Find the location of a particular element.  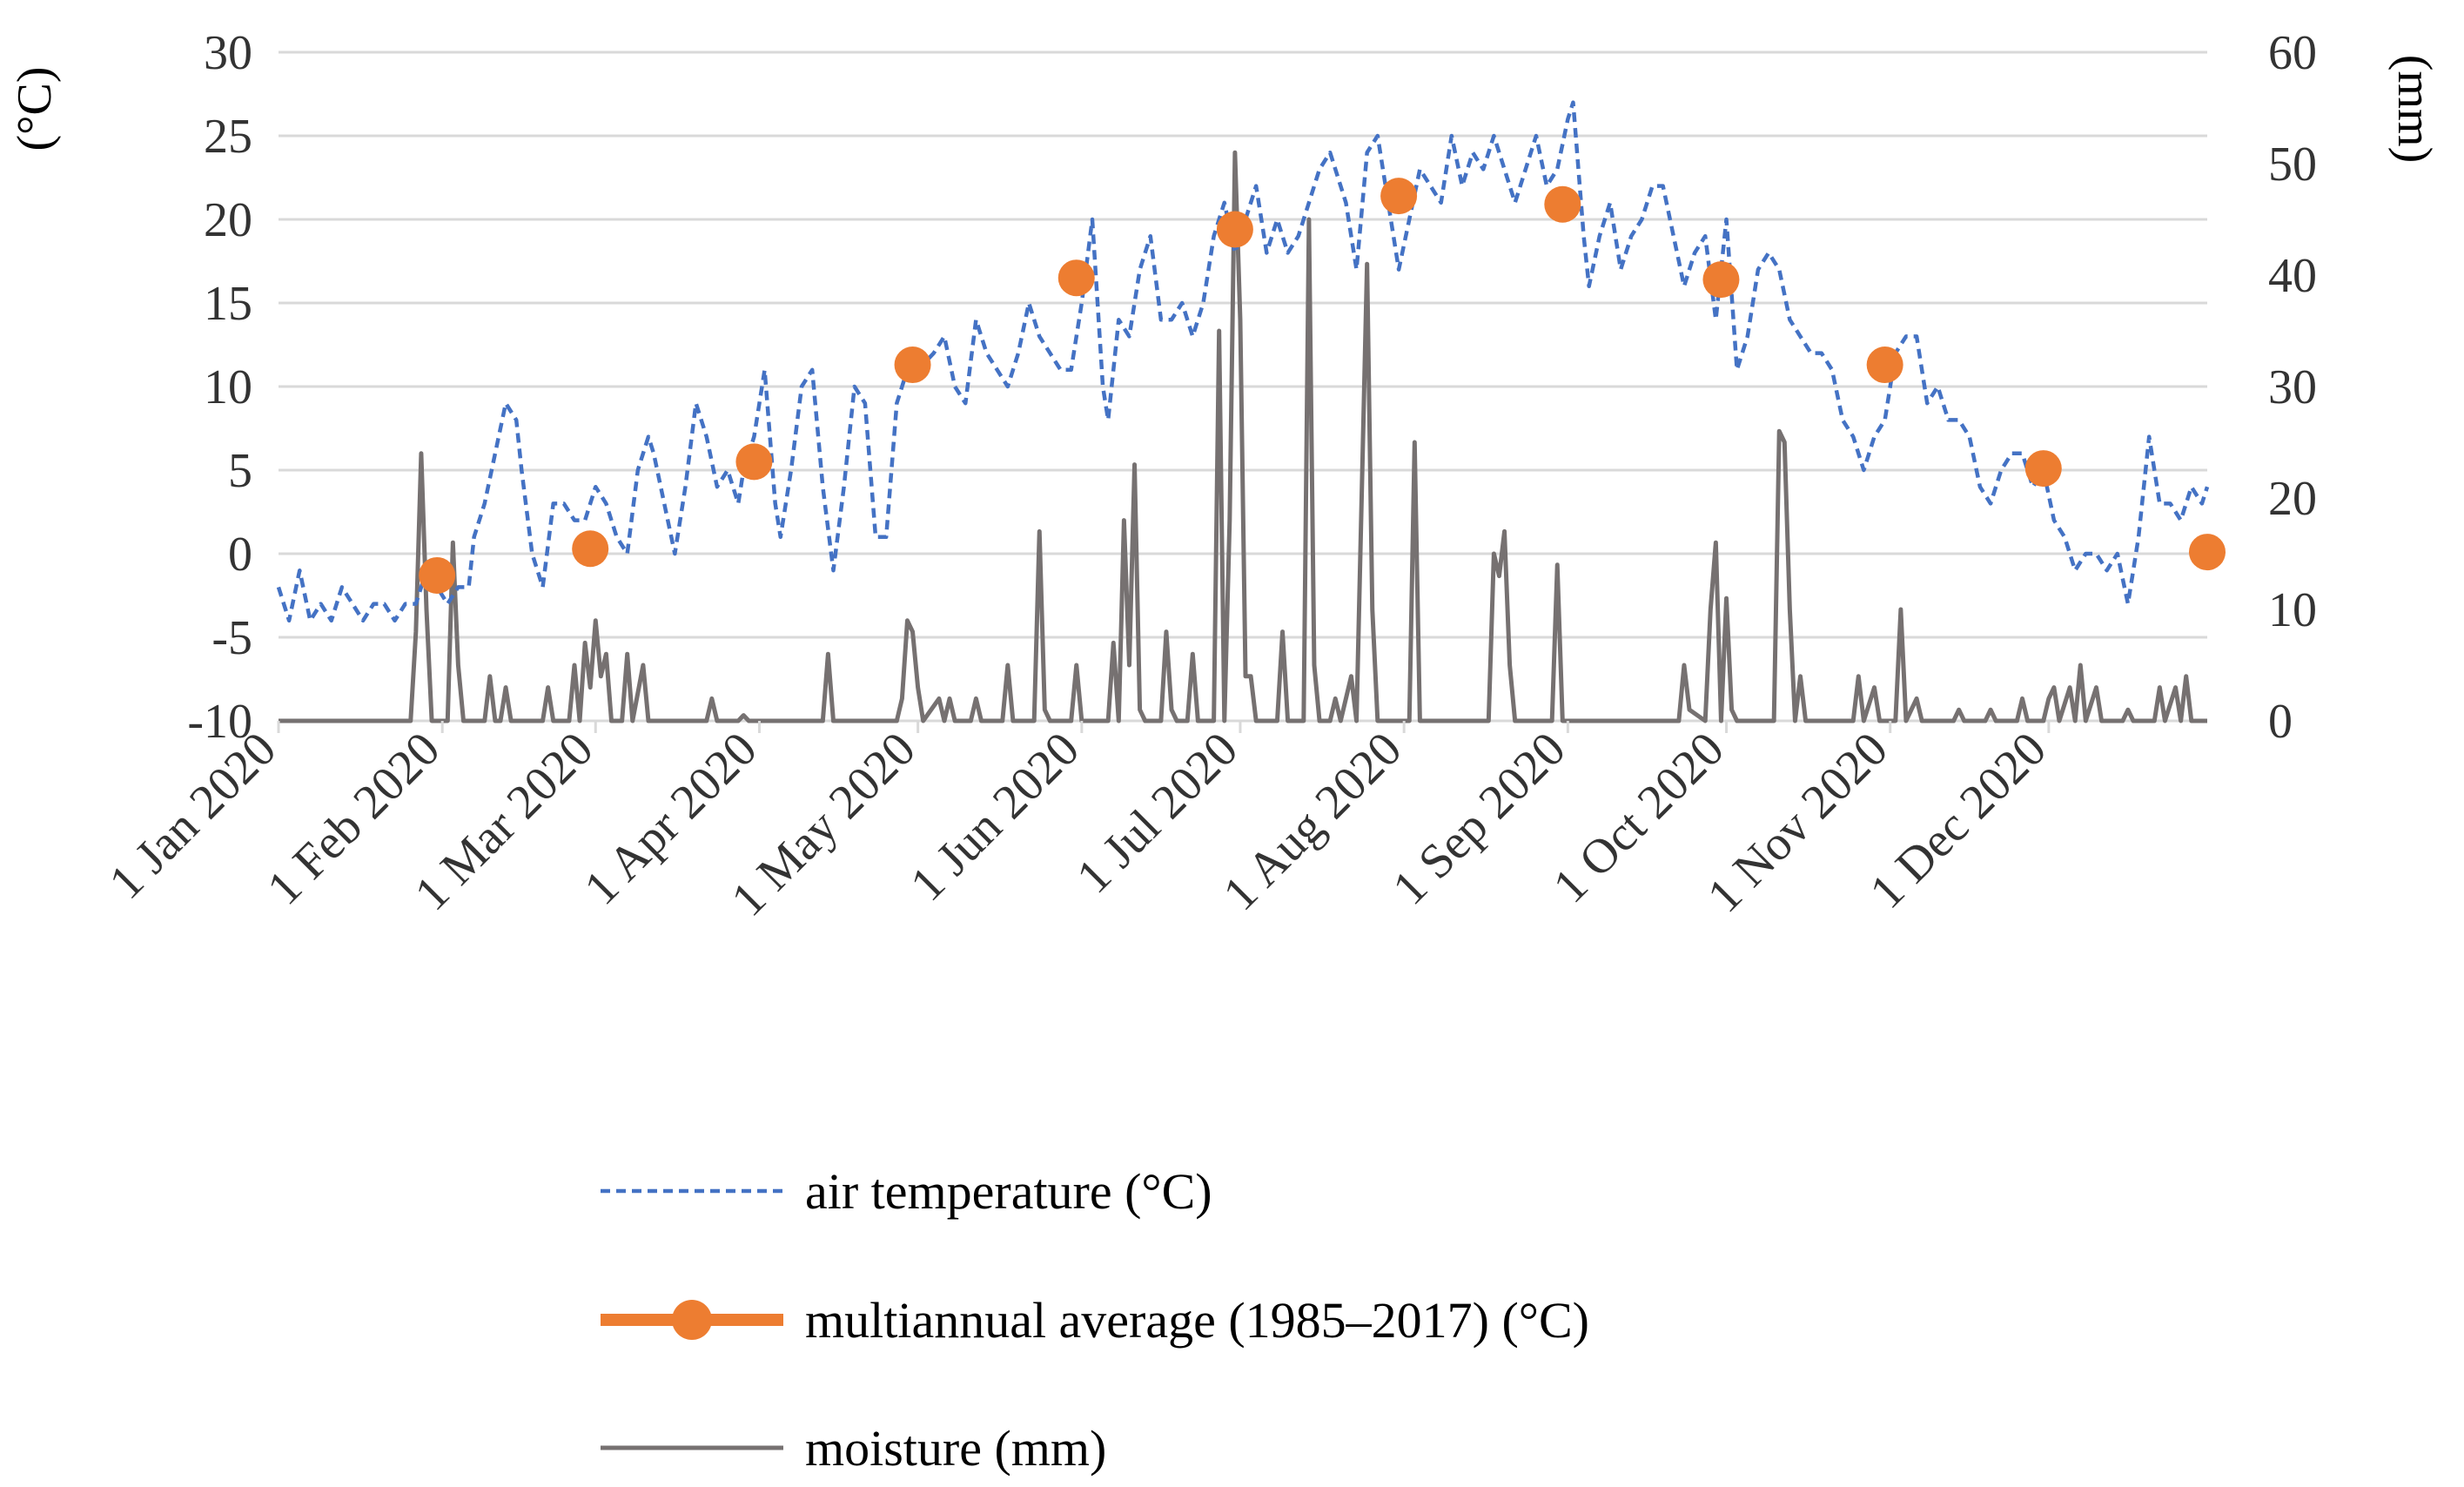

y-right-tick-label: 40 is located at coordinates (2292, 276).